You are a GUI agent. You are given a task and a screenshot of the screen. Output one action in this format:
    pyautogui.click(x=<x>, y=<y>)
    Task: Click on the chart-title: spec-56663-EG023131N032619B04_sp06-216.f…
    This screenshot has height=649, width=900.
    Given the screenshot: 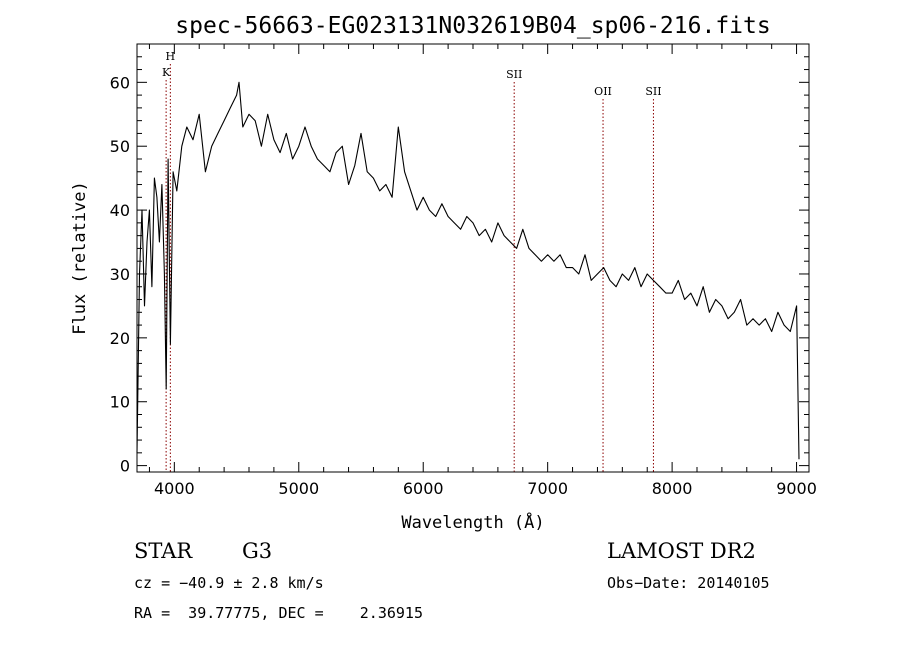 What is the action you would take?
    pyautogui.click(x=472, y=26)
    